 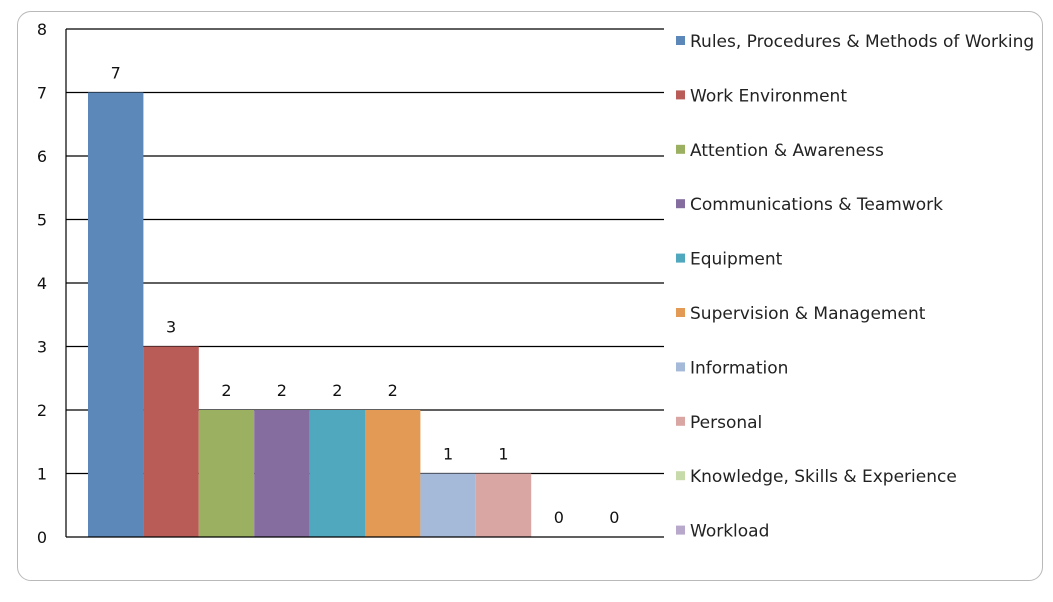 I want to click on y-tick-label: 4, so click(x=42, y=283).